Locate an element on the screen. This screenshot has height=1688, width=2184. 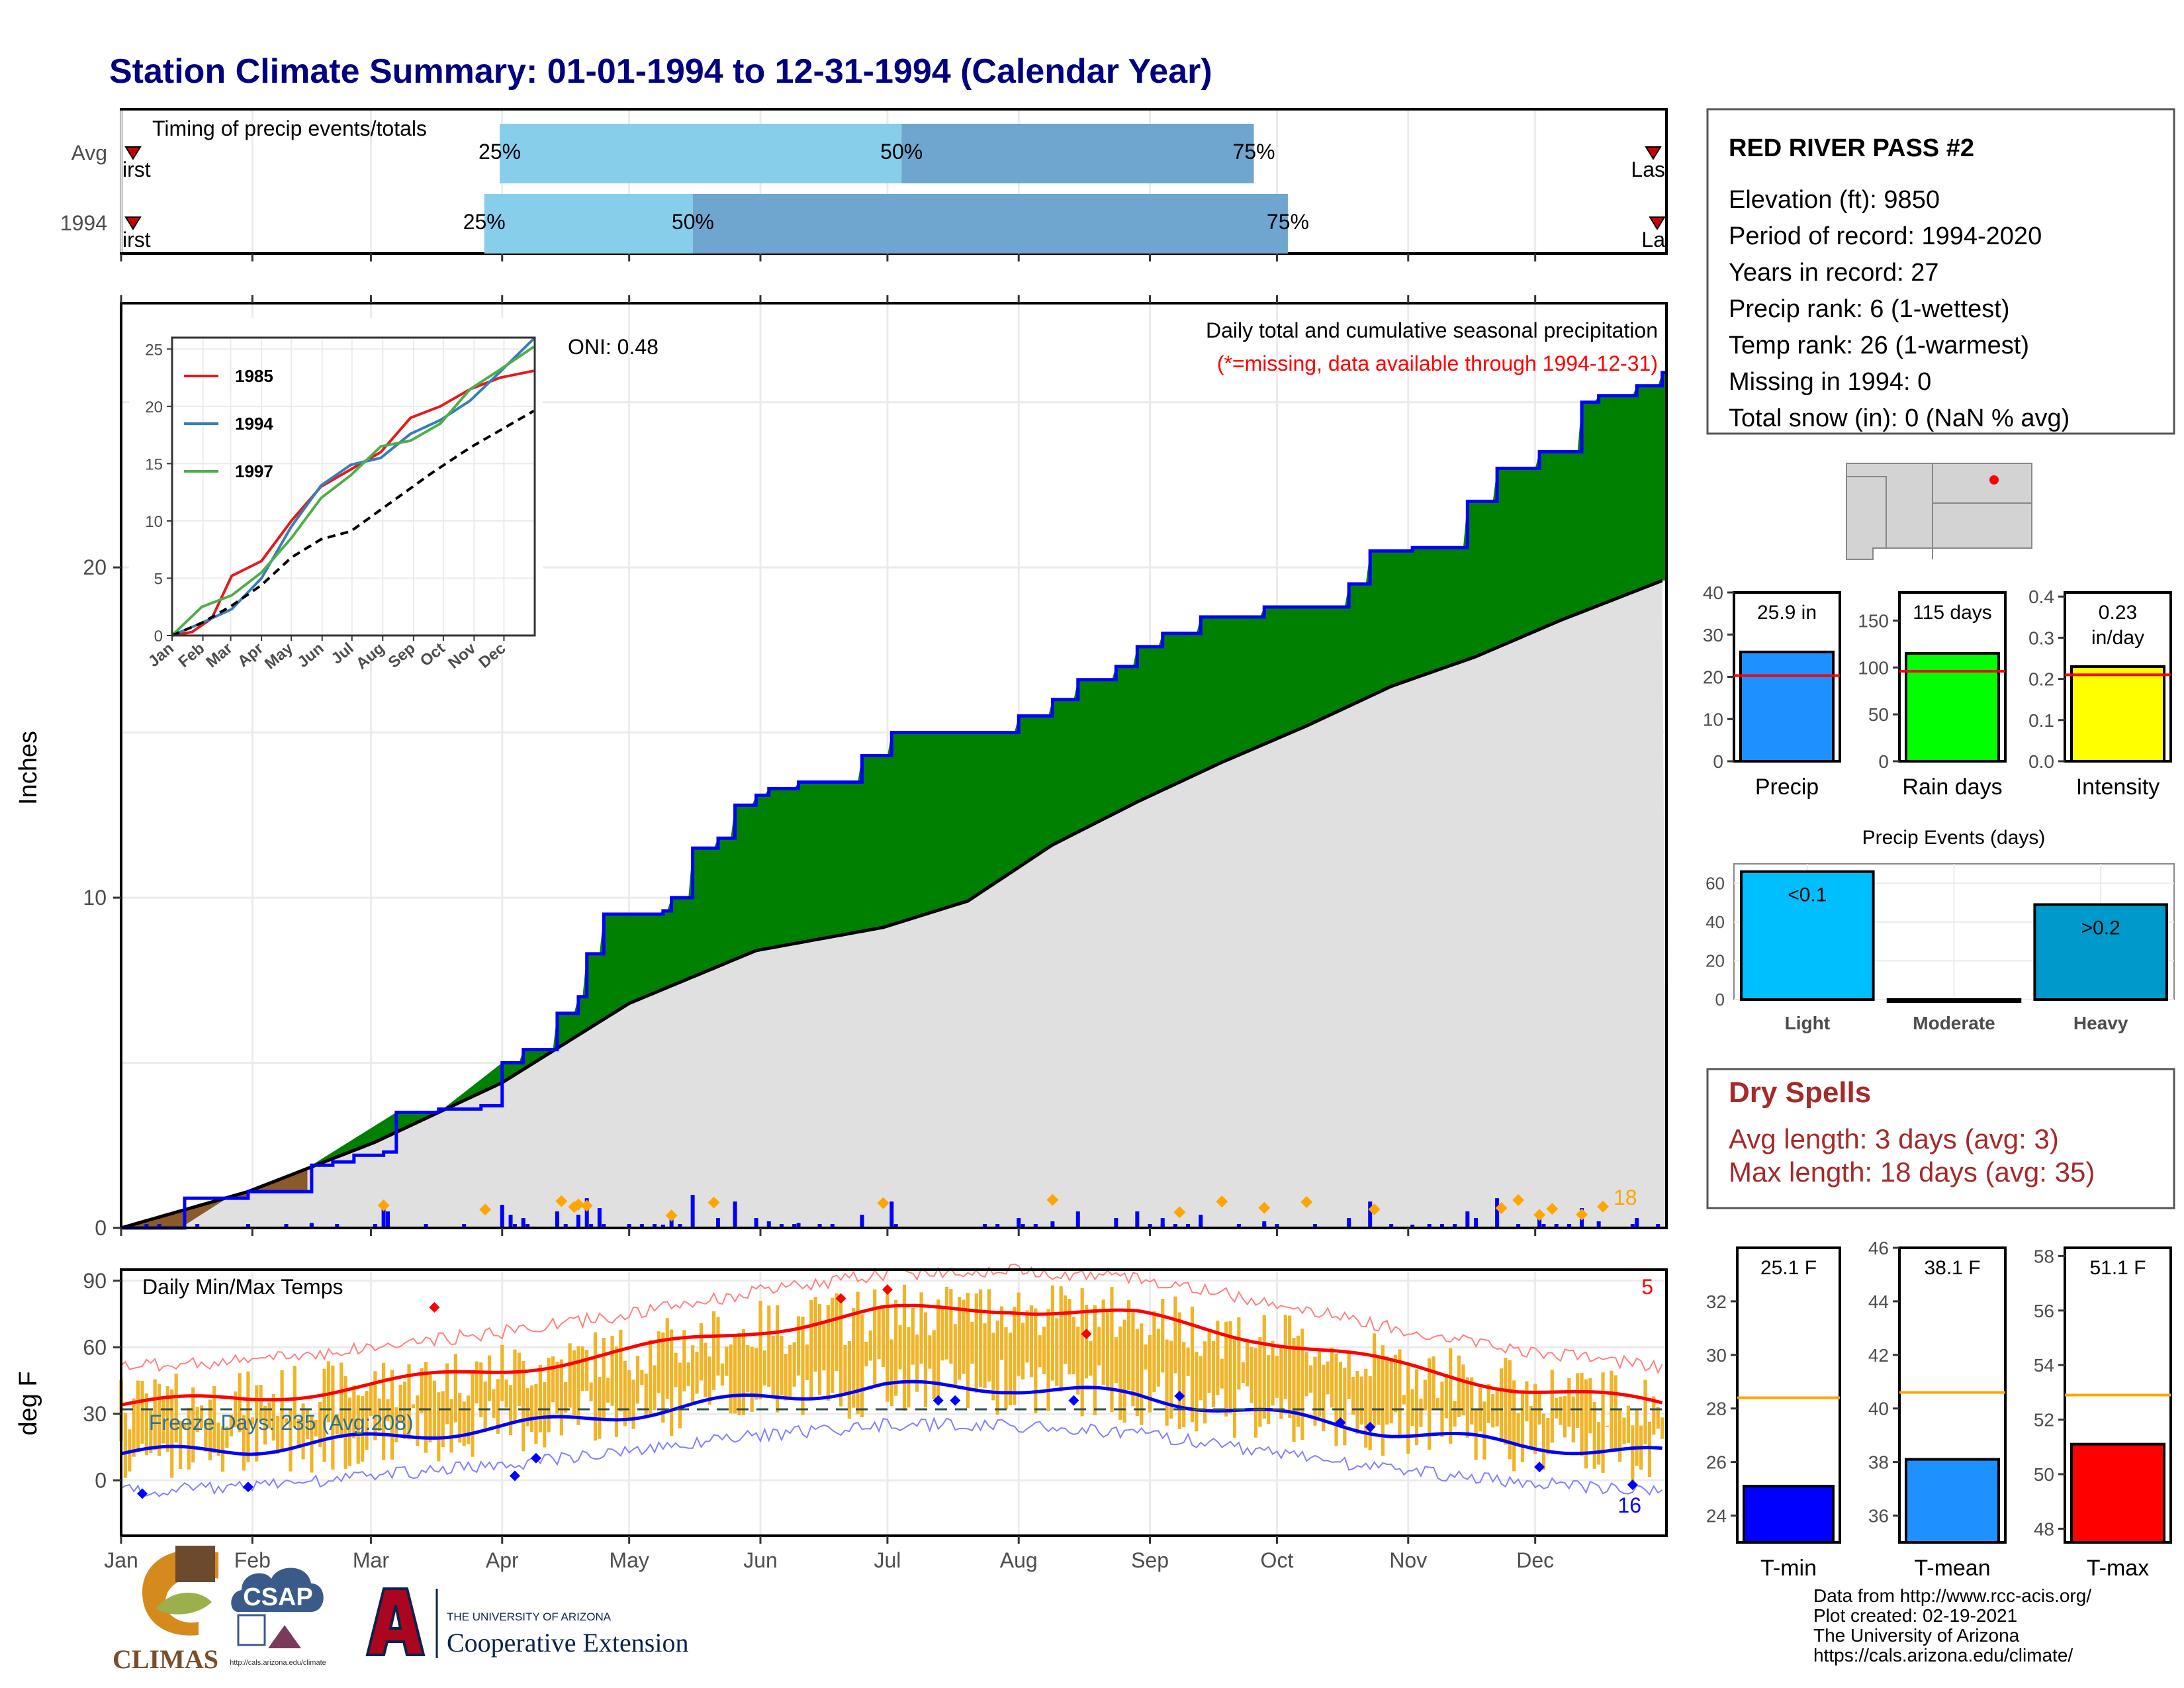
tick-label: 54 is located at coordinates (2044, 1365).